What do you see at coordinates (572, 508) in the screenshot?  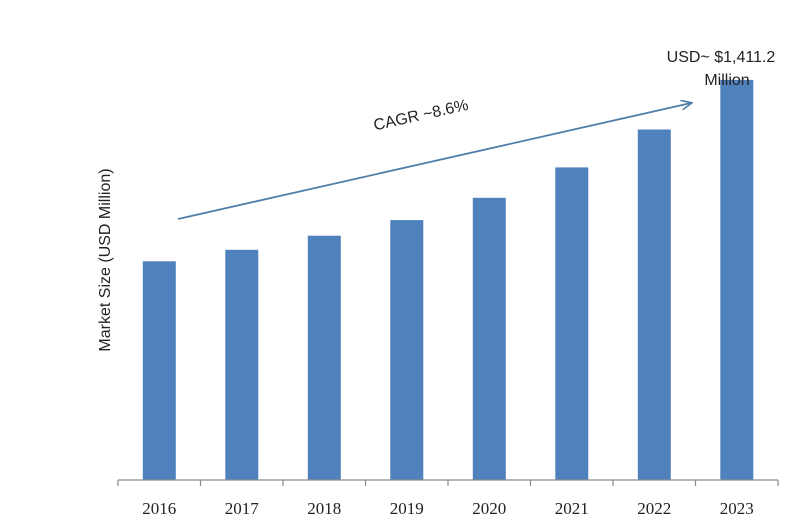 I see `x-tick-label-2021: 2021` at bounding box center [572, 508].